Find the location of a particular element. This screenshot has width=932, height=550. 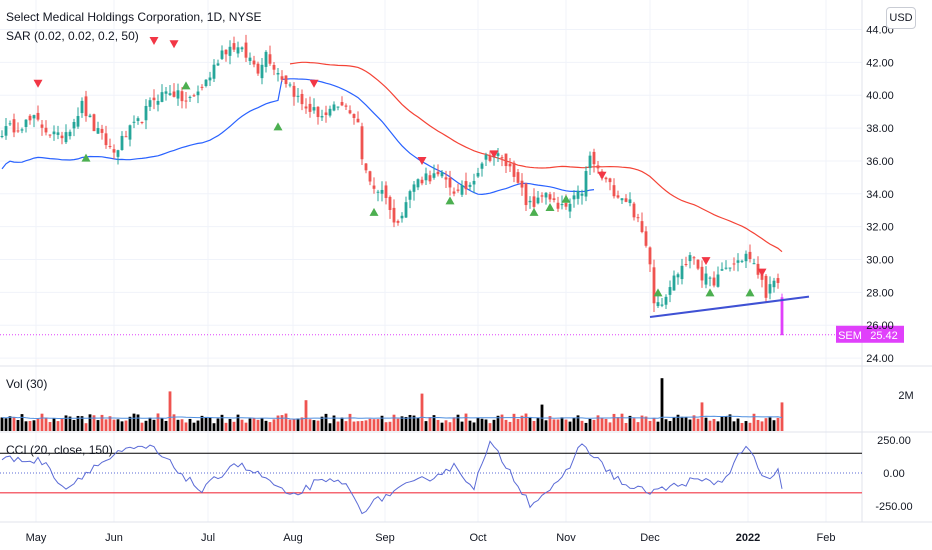

cci-line is located at coordinates (392, 477).